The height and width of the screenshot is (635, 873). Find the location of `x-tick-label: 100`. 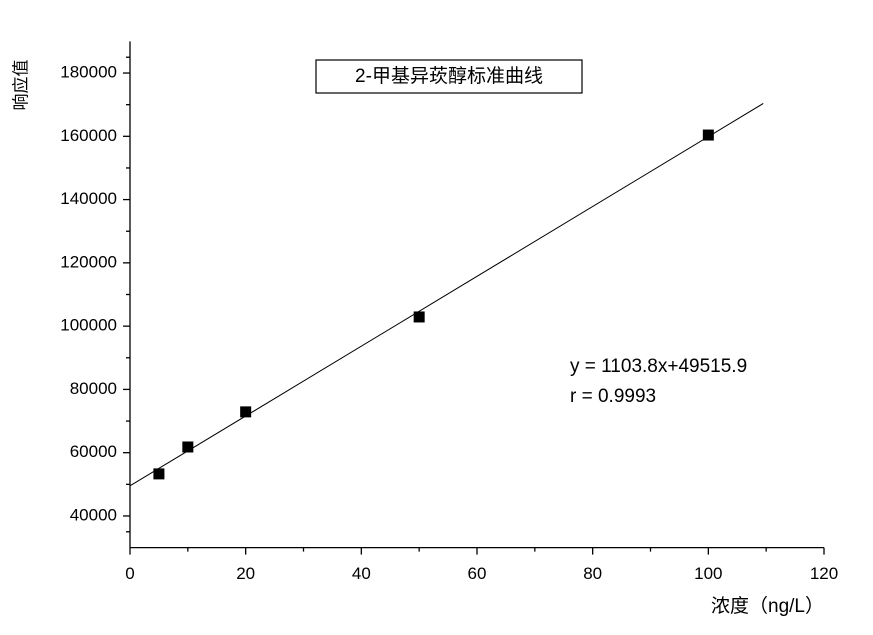

x-tick-label: 100 is located at coordinates (708, 573).